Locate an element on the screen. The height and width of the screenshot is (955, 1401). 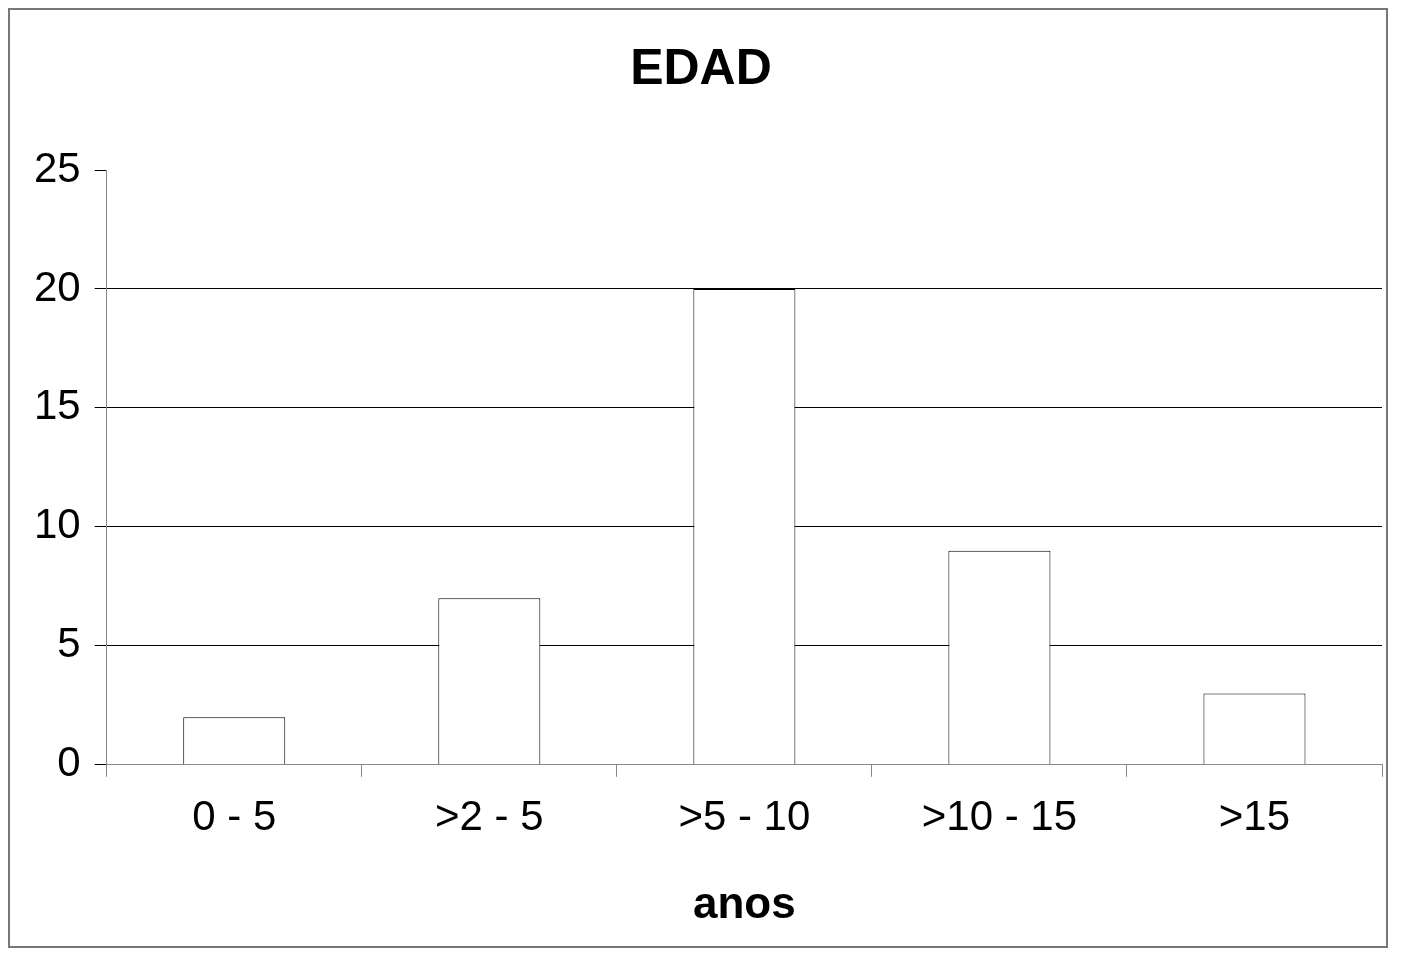
x-tick-label: >15 is located at coordinates (1254, 815).